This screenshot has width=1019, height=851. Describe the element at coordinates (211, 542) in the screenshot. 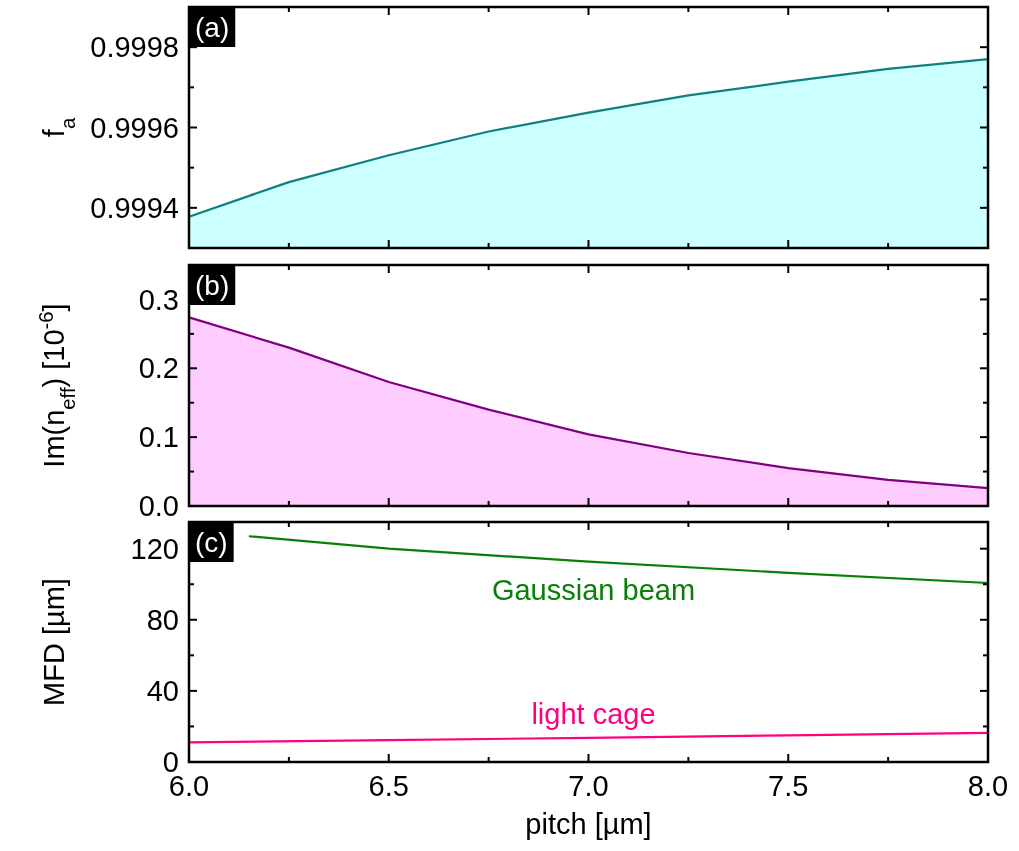

I see `chart-title: (c)` at that location.